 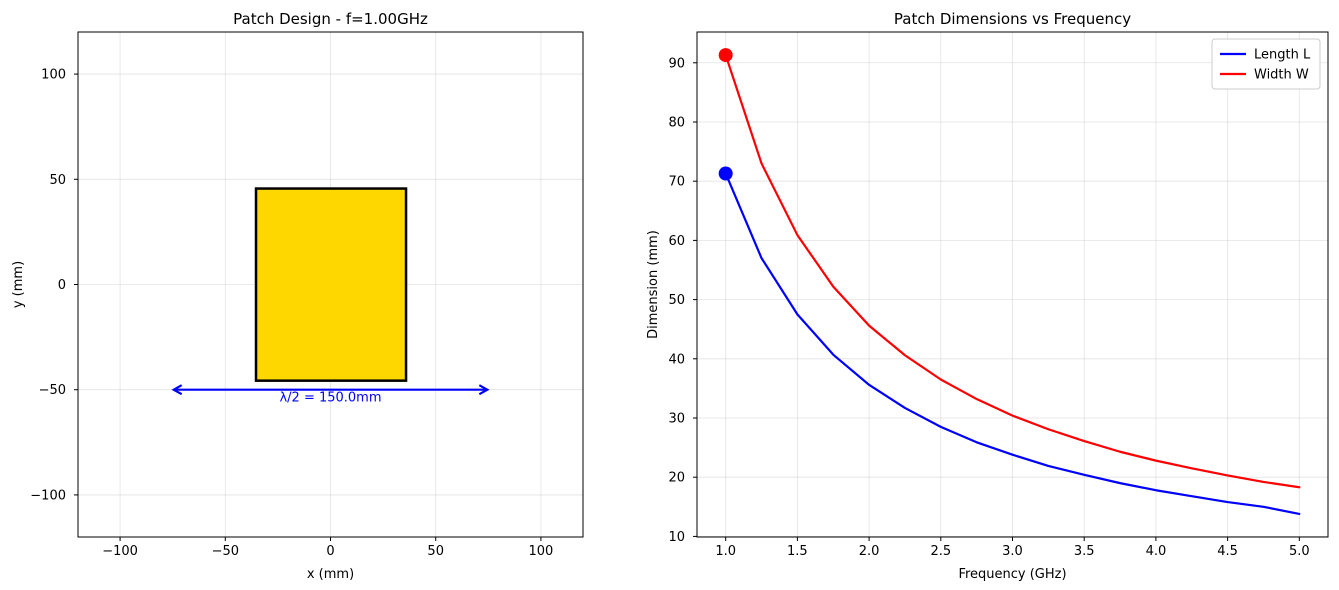 I want to click on legend: Length L Width W, so click(x=1266, y=64).